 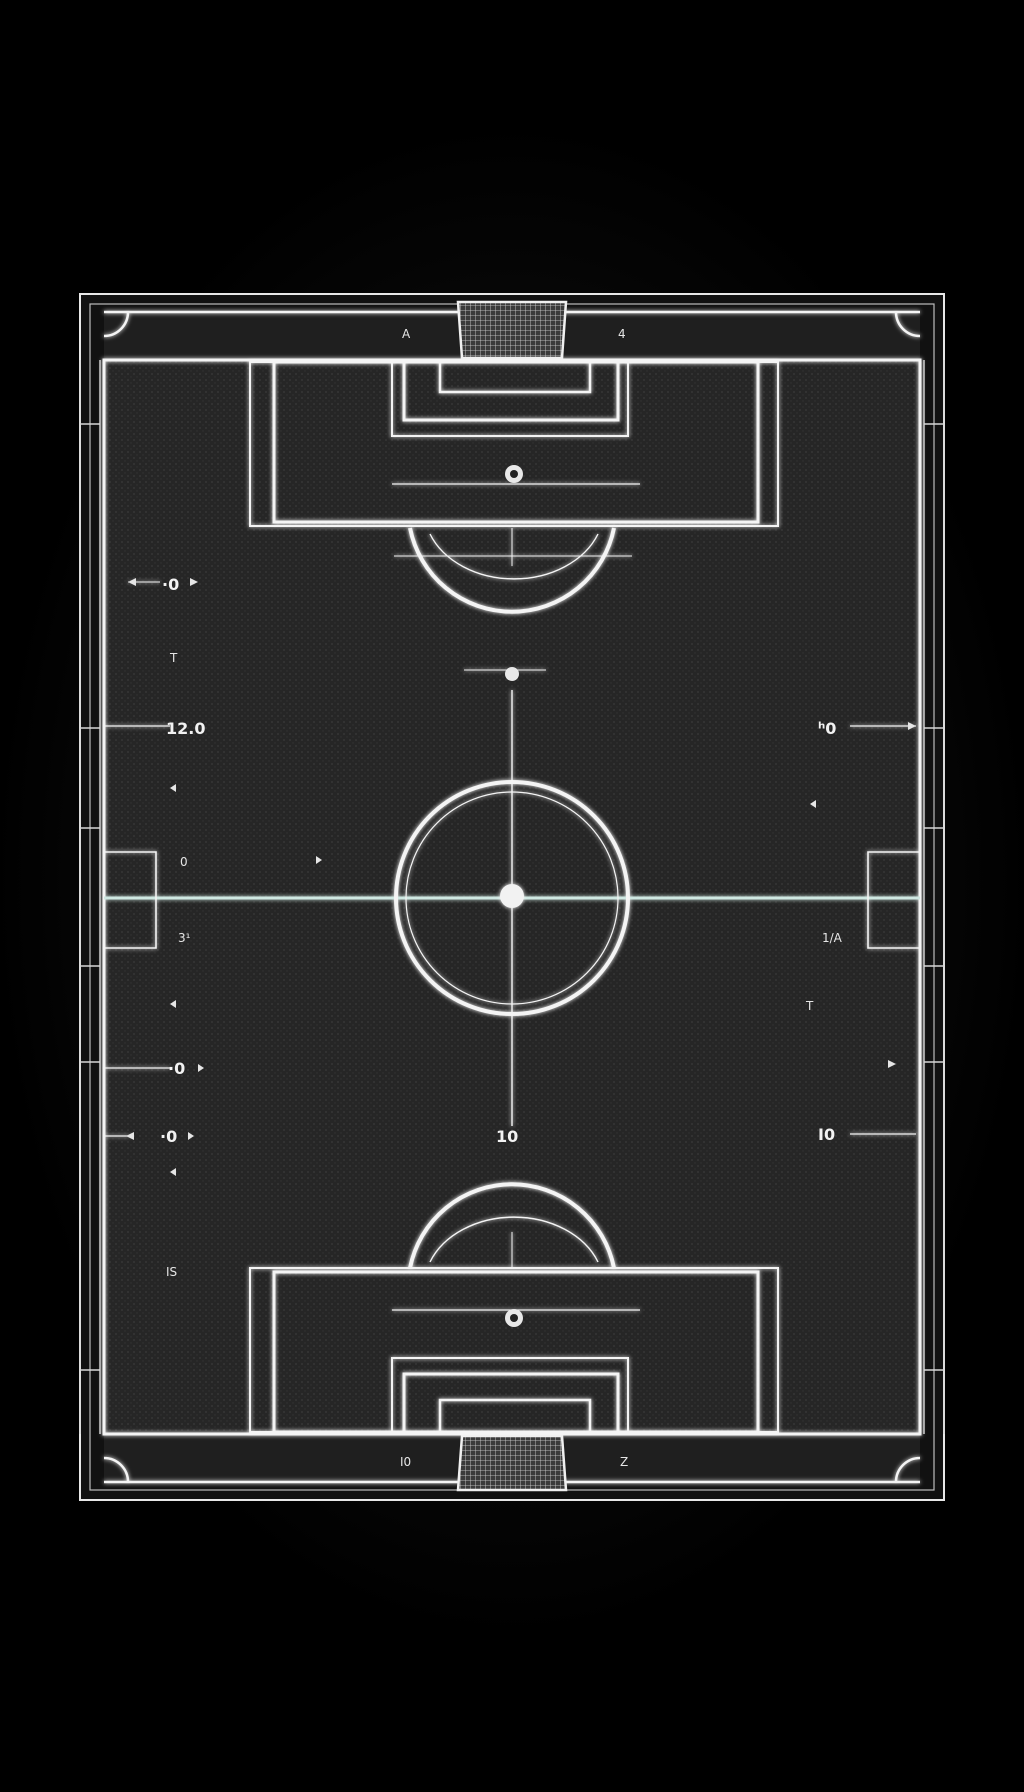 What do you see at coordinates (512, 674) in the screenshot?
I see `center-top-dot` at bounding box center [512, 674].